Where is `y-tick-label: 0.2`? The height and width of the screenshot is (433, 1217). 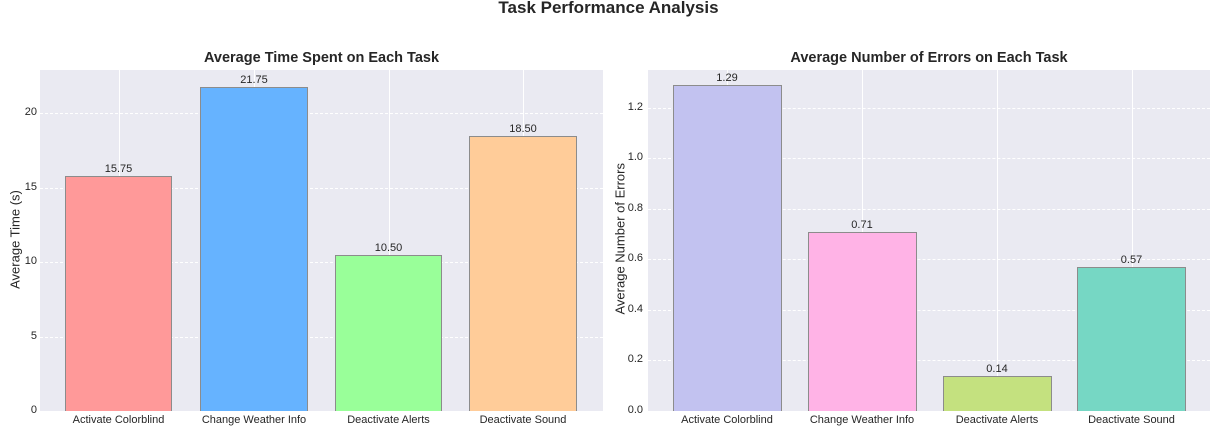 y-tick-label: 0.2 is located at coordinates (635, 359).